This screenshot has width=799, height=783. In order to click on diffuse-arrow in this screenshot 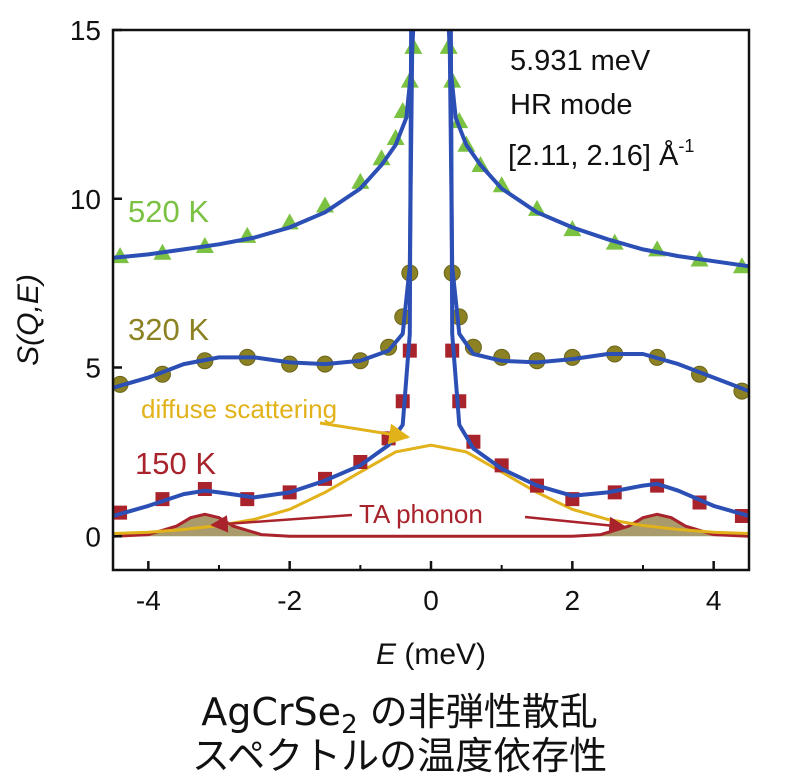, I will do `click(365, 433)`.